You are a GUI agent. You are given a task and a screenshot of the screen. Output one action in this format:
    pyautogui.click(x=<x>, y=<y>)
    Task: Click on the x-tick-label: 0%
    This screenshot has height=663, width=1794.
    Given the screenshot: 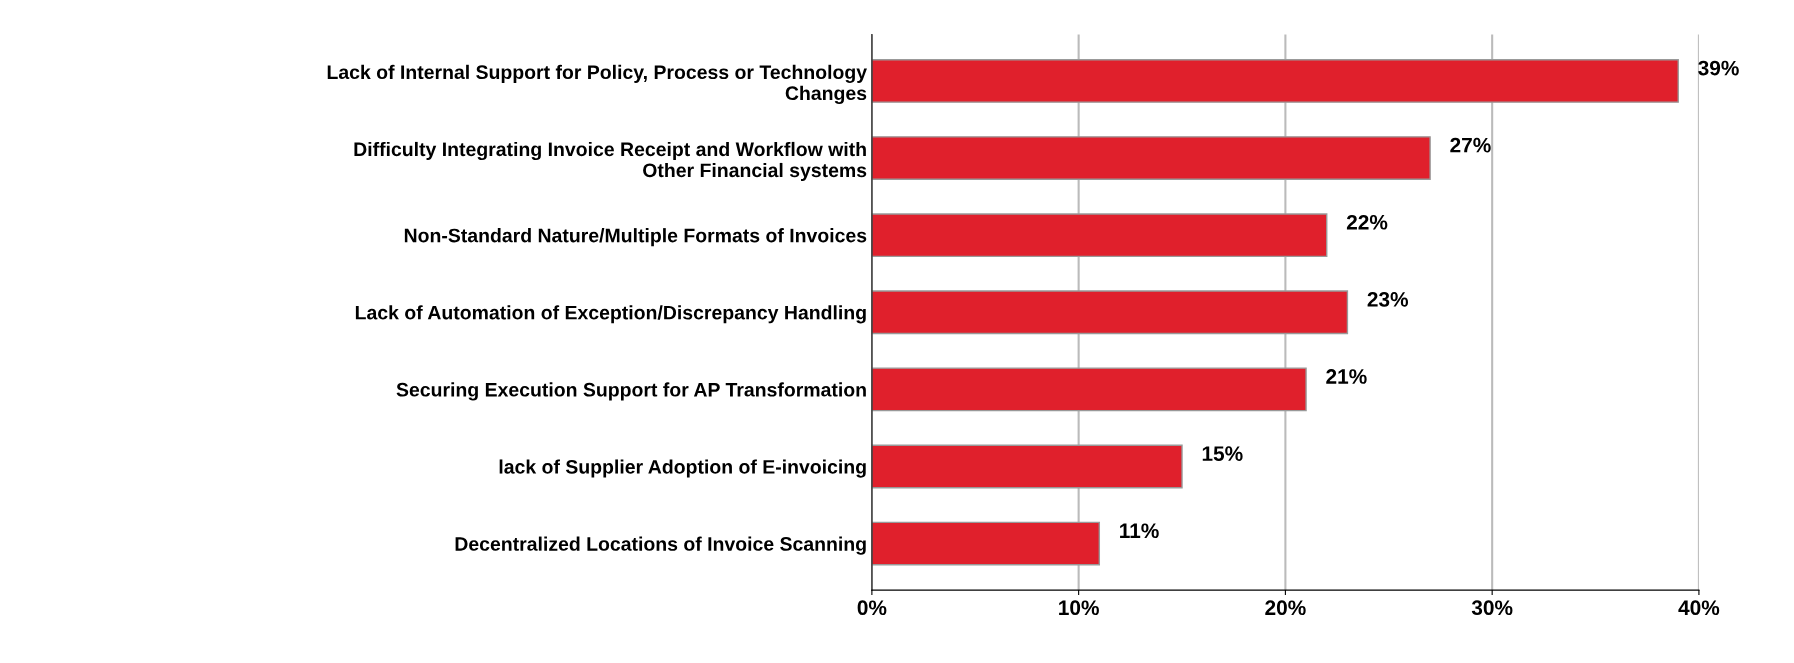 What is the action you would take?
    pyautogui.click(x=872, y=608)
    